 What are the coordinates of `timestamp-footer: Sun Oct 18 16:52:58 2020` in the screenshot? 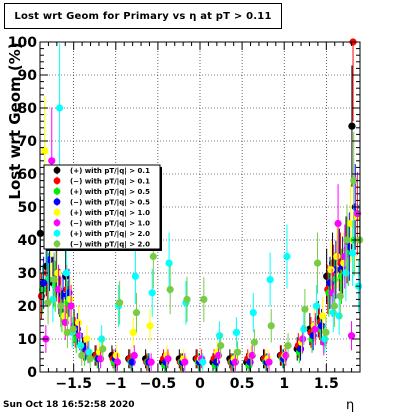 It's located at (69, 405).